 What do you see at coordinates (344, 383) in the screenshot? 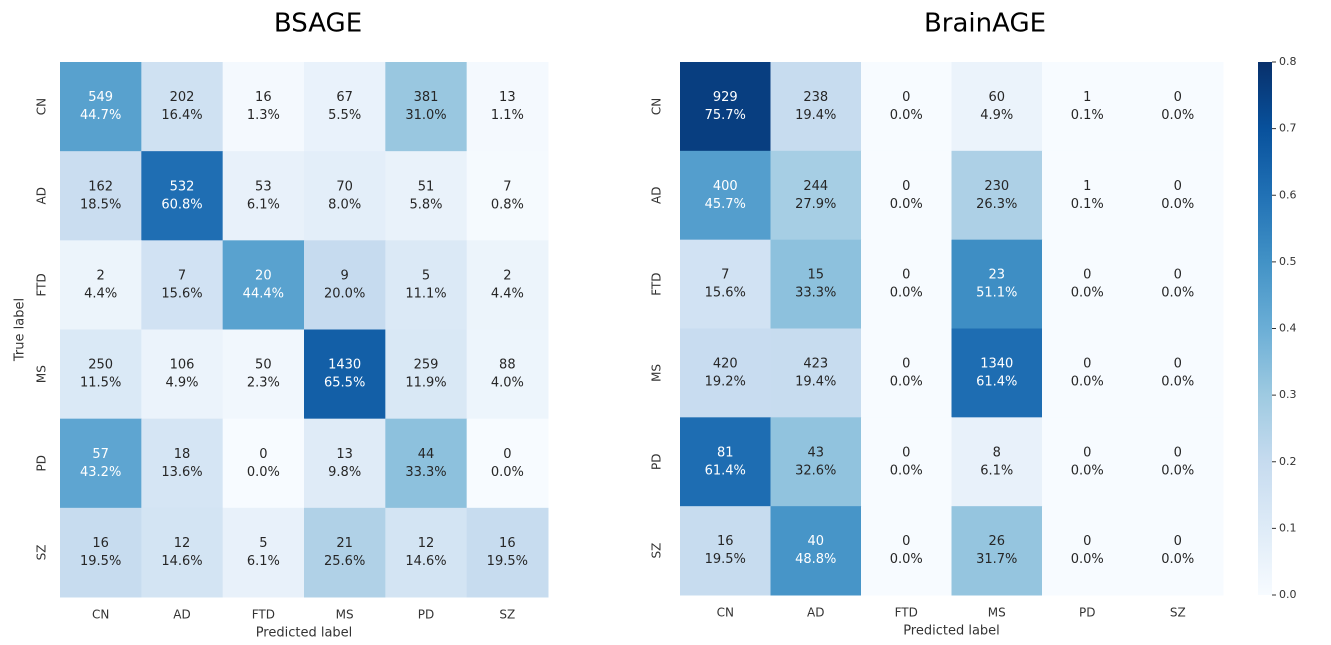
I see `cell-percent: 65.5%` at bounding box center [344, 383].